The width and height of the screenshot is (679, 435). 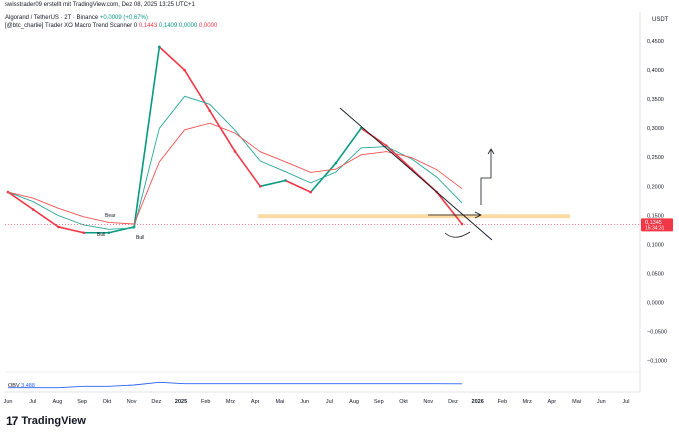 I want to click on current-price-badge, so click(x=657, y=225).